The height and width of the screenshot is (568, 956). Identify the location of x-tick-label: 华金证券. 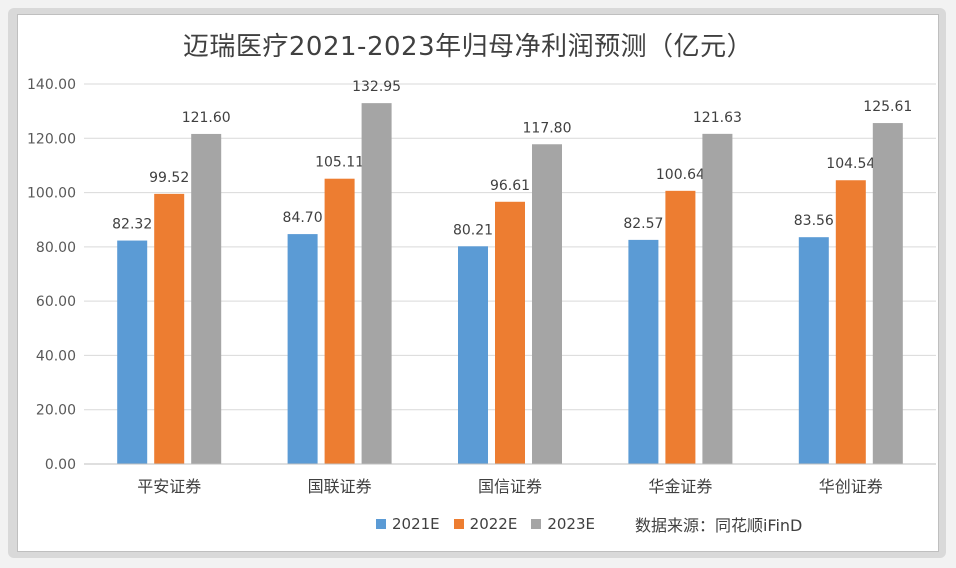
(680, 486).